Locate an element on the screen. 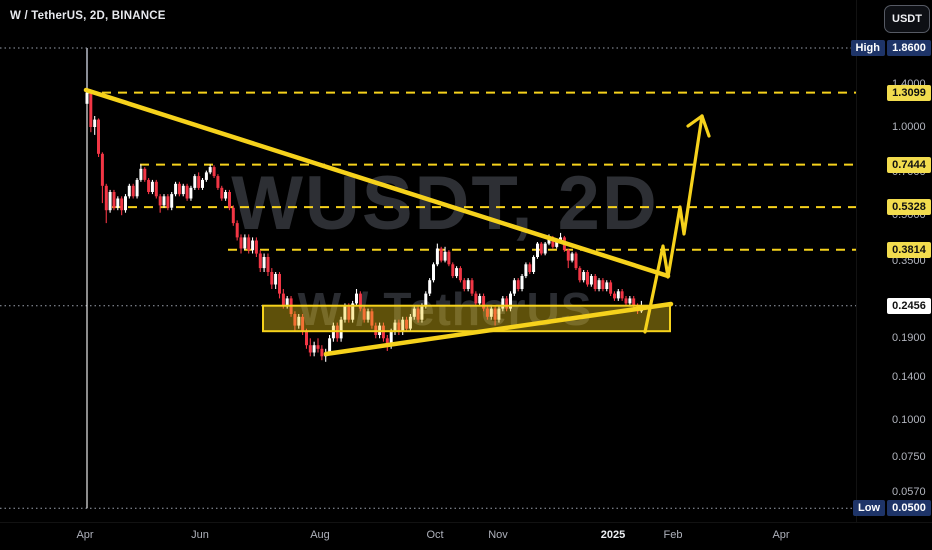 Image resolution: width=932 pixels, height=550 pixels. arrowhead-icon is located at coordinates (705, 126).